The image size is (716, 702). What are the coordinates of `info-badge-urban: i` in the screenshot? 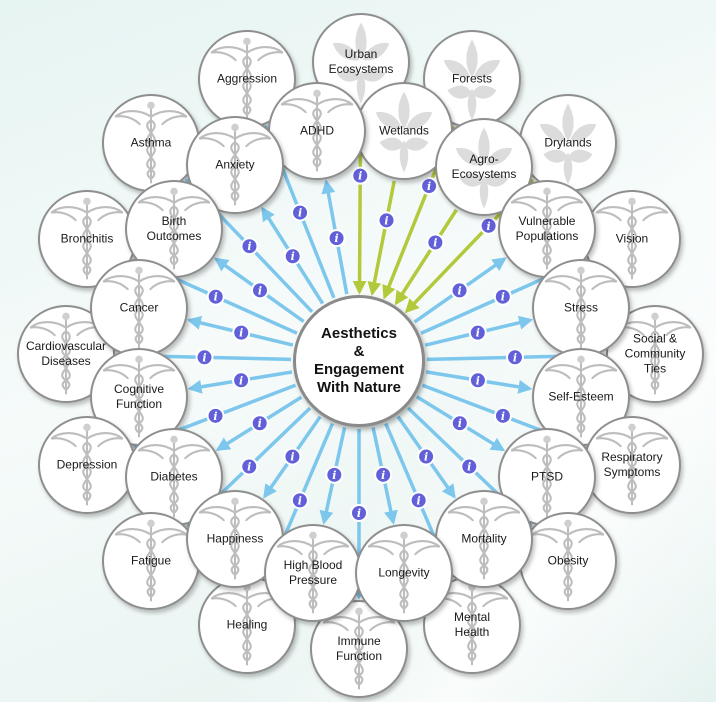 It's located at (360, 175).